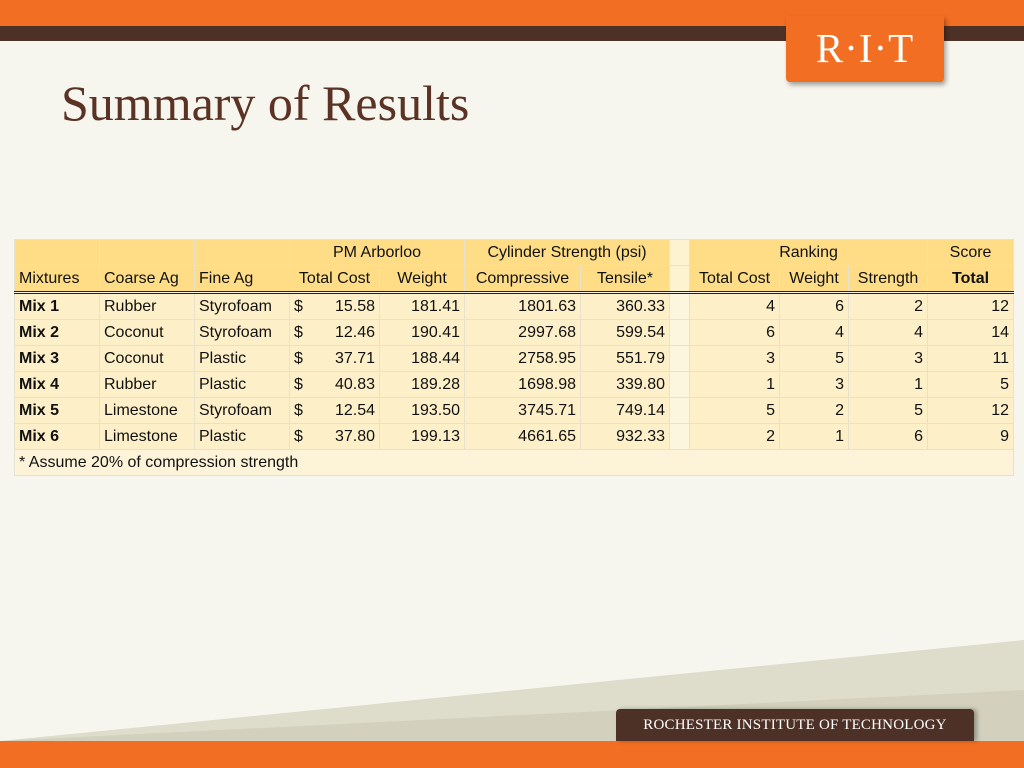  I want to click on footnote-row: * Assume 20% of compression strength, so click(514, 462).